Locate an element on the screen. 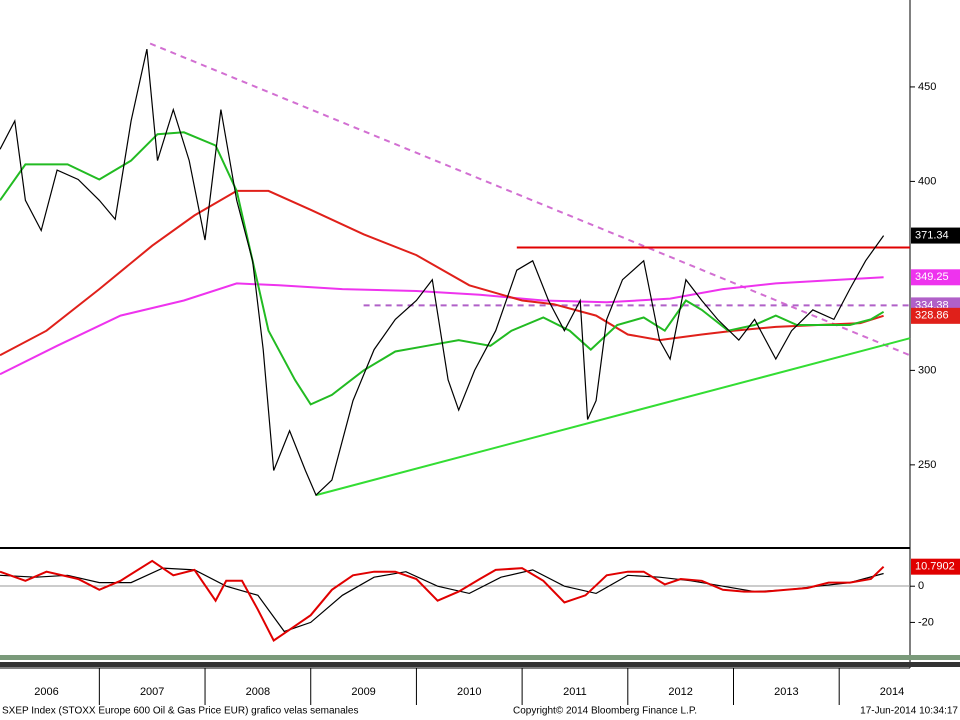 This screenshot has width=960, height=720. value-tag-label: 371.34 is located at coordinates (932, 235).